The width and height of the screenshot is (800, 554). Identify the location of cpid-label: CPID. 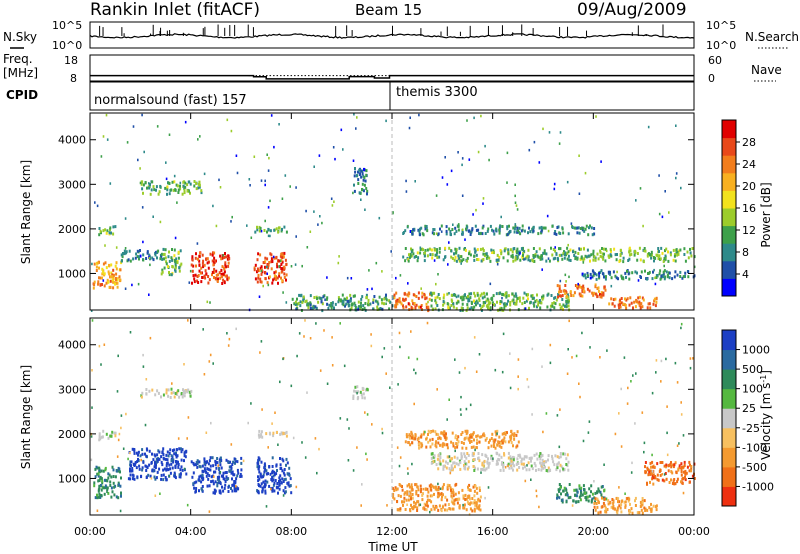
(22, 95).